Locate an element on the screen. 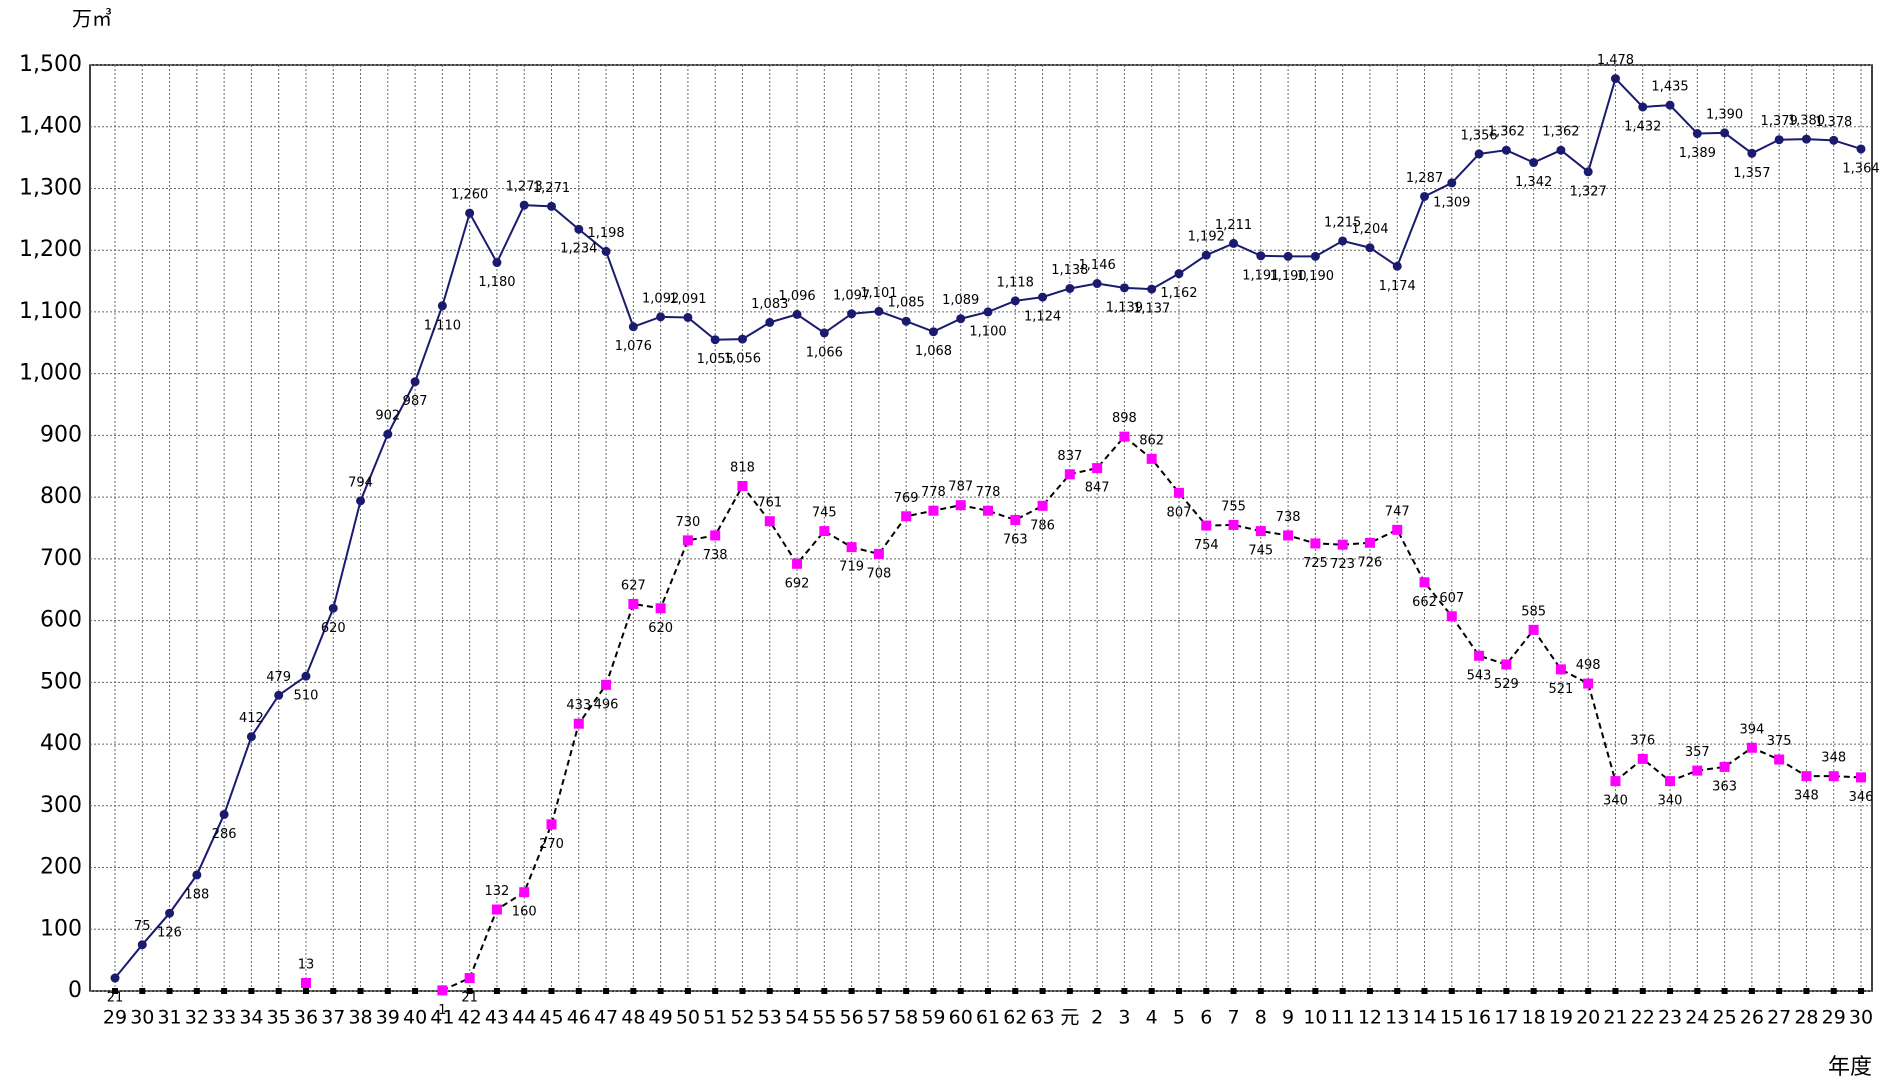 This screenshot has height=1086, width=1885. data-label: 1,390 is located at coordinates (1724, 114).